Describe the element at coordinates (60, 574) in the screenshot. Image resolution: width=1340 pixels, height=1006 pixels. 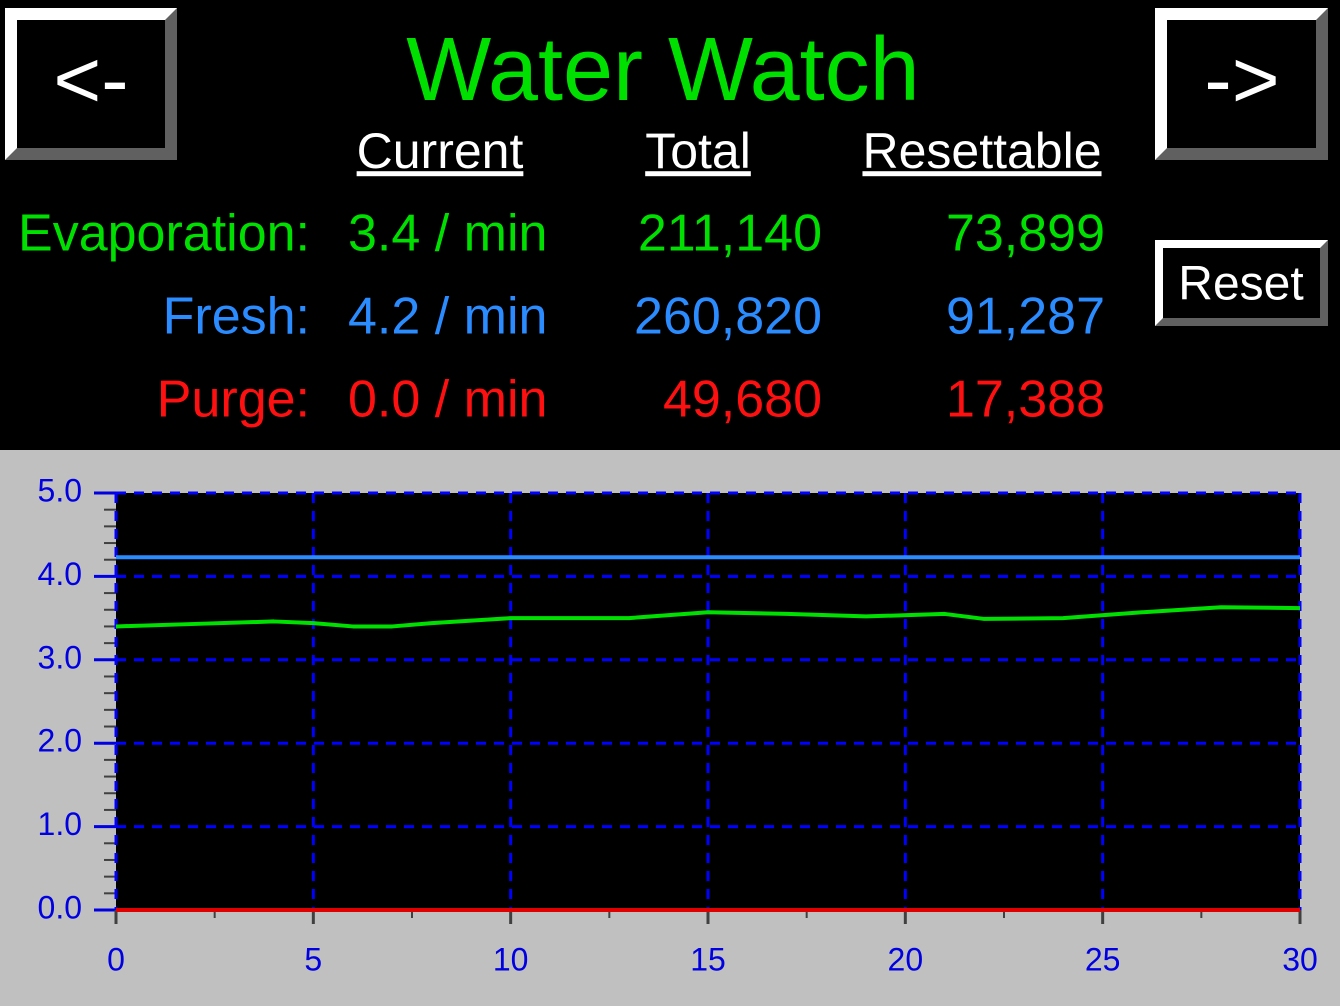
I see `y-tick-label: 4.0` at that location.